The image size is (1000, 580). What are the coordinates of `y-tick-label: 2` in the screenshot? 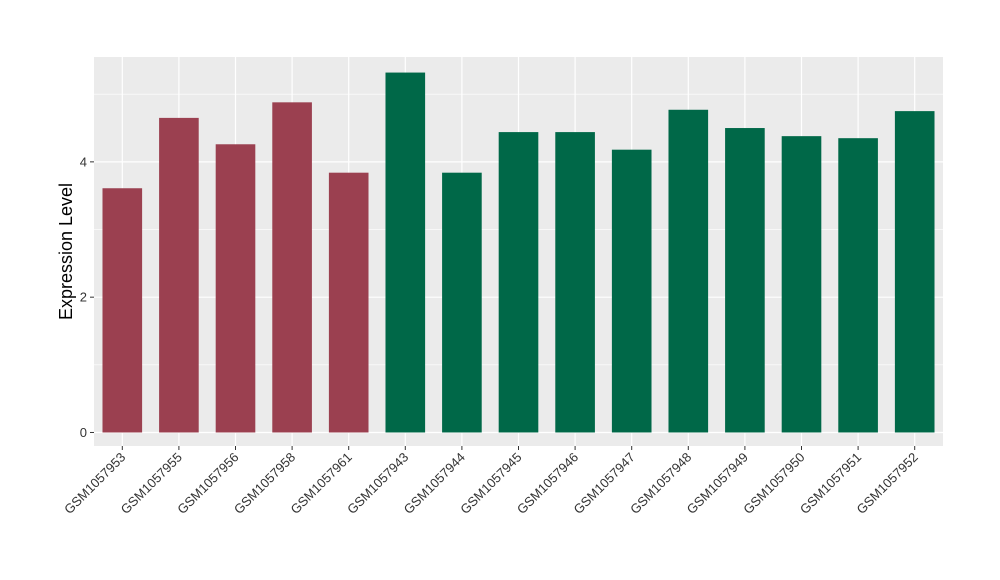 It's located at (83, 297).